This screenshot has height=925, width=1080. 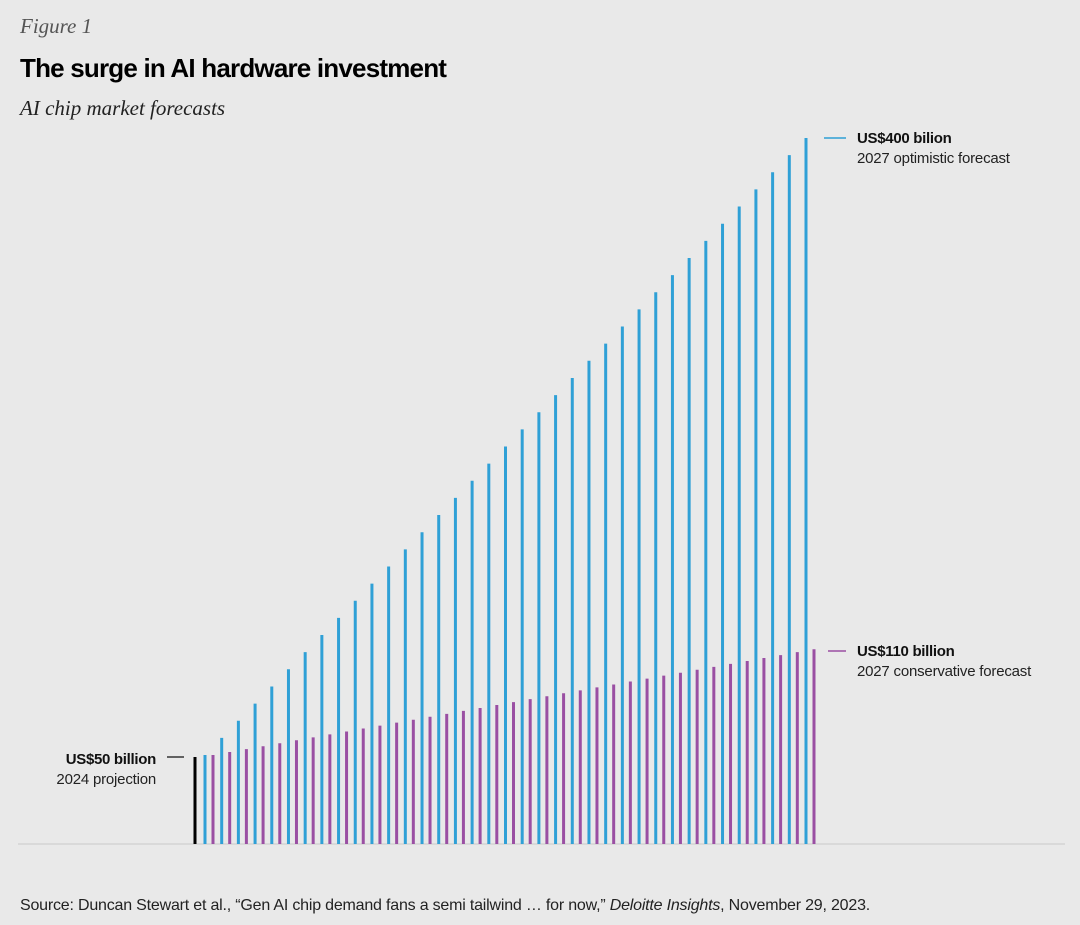 I want to click on optimistic-desc-label: 2027 optimistic forecast, so click(x=934, y=158).